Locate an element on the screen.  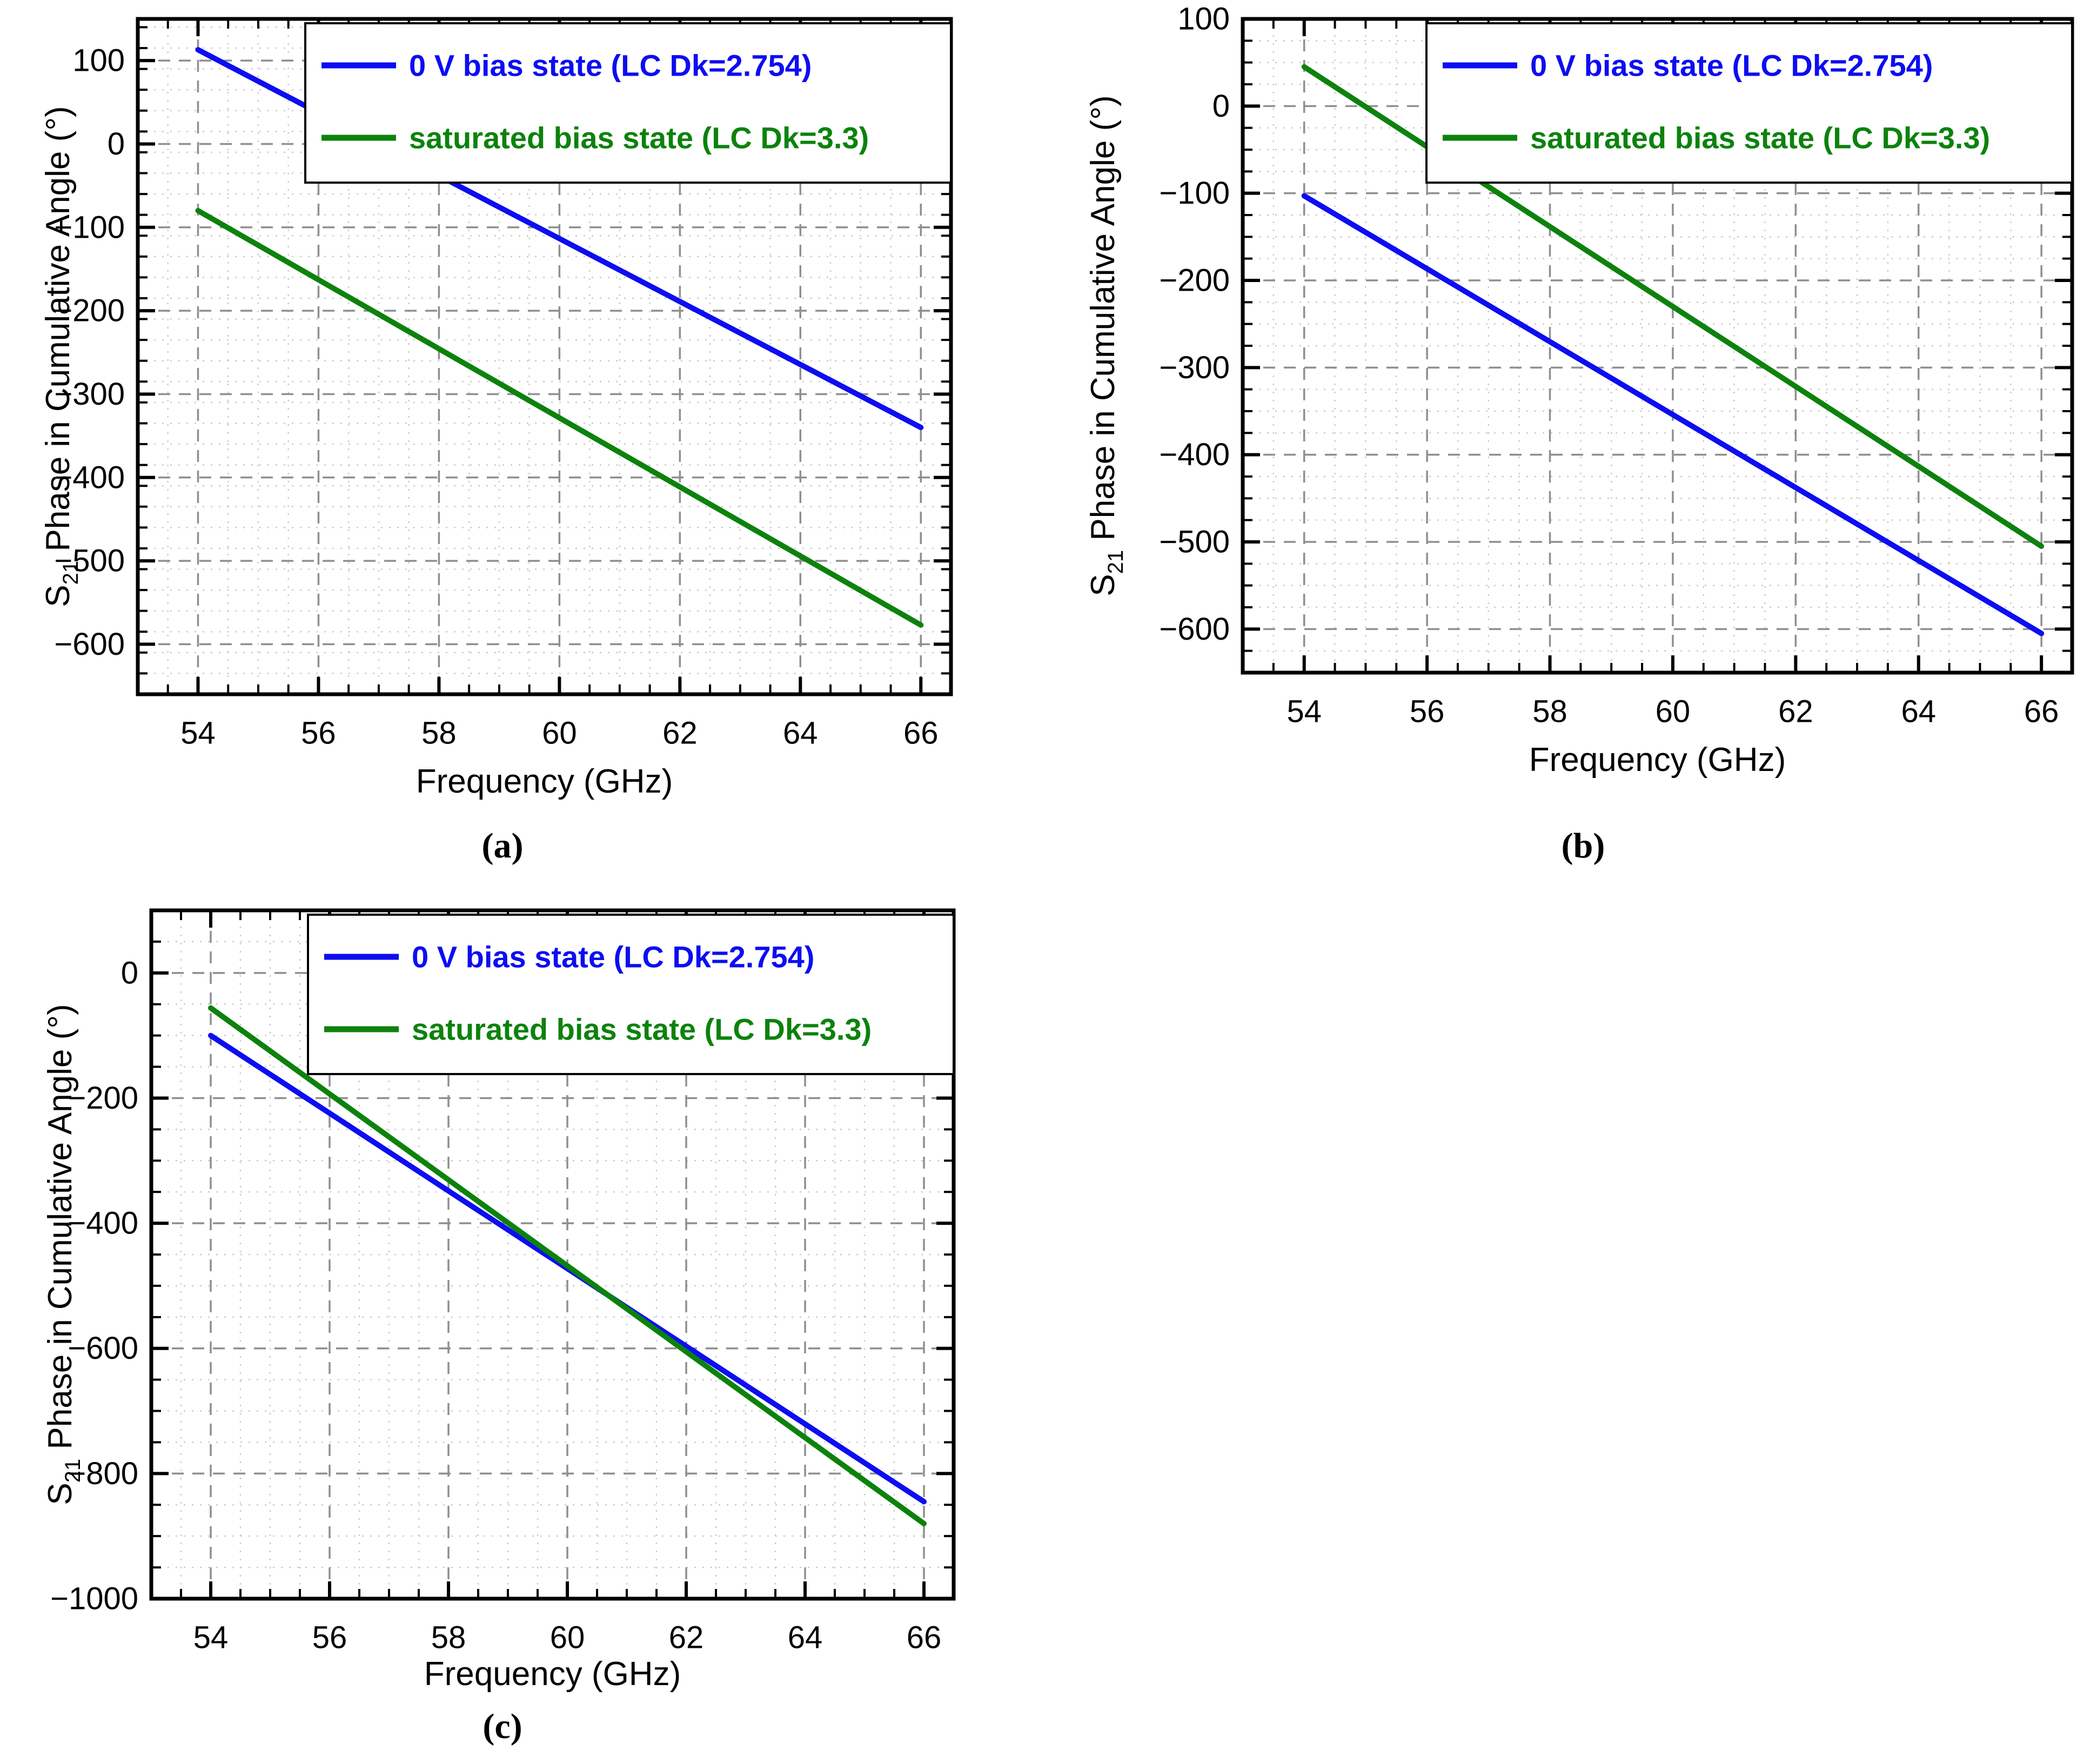
axis-box is located at coordinates (544, 356).